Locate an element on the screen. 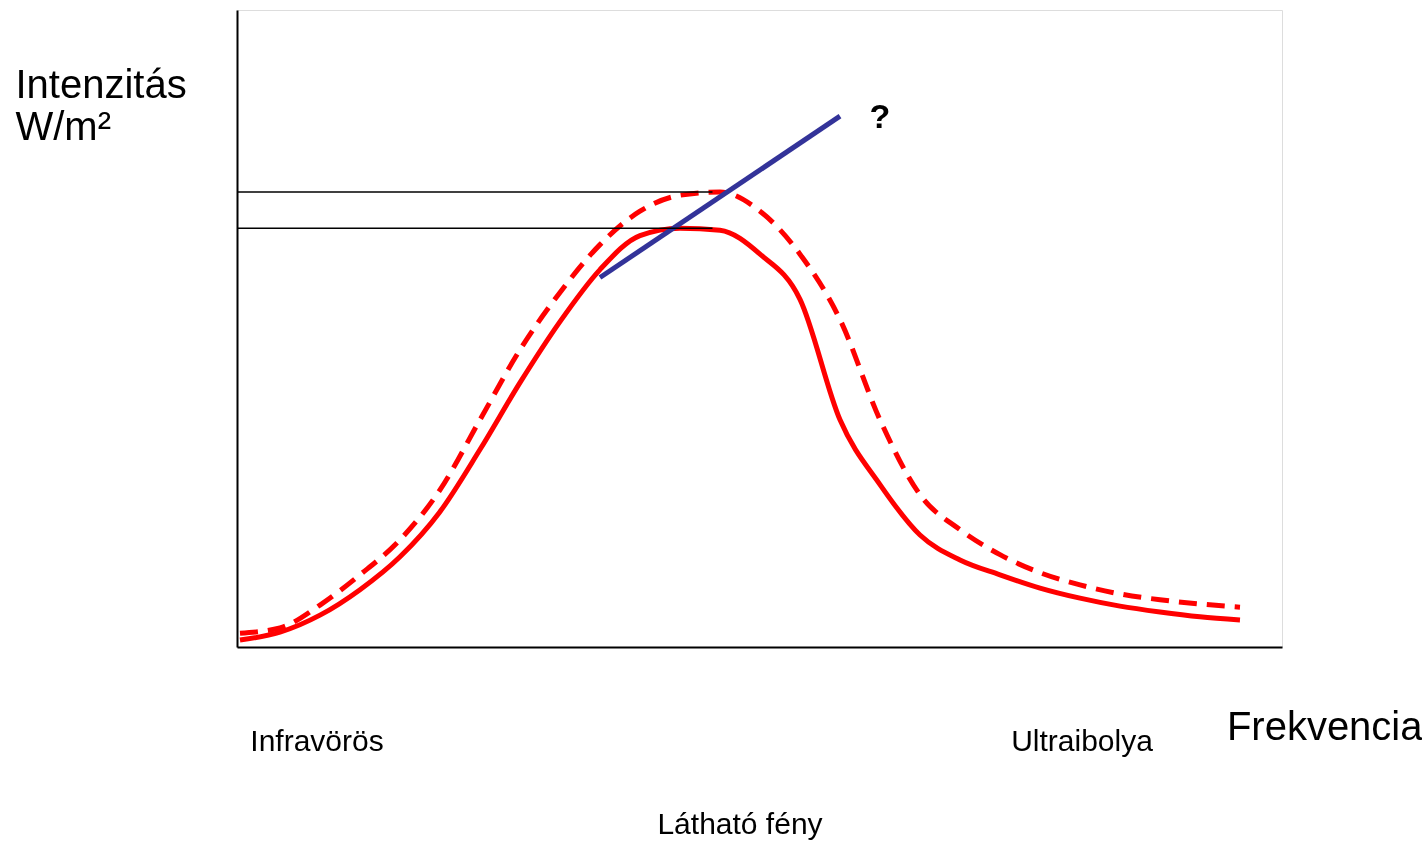 The image size is (1426, 848). text: Infravörös is located at coordinates (317, 740).